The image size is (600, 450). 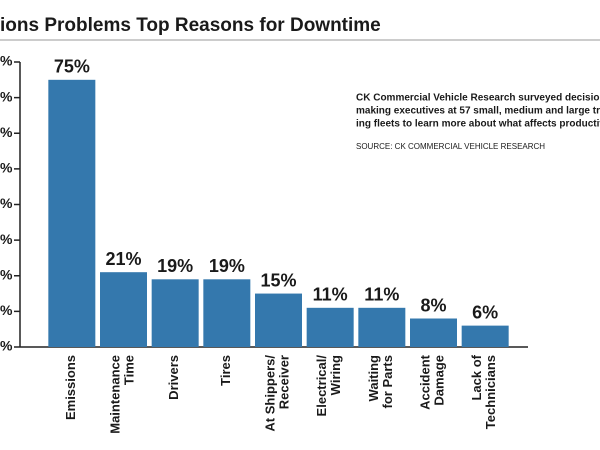 What do you see at coordinates (277, 393) in the screenshot?
I see `x-tick-label: At Shippers/Receiver` at bounding box center [277, 393].